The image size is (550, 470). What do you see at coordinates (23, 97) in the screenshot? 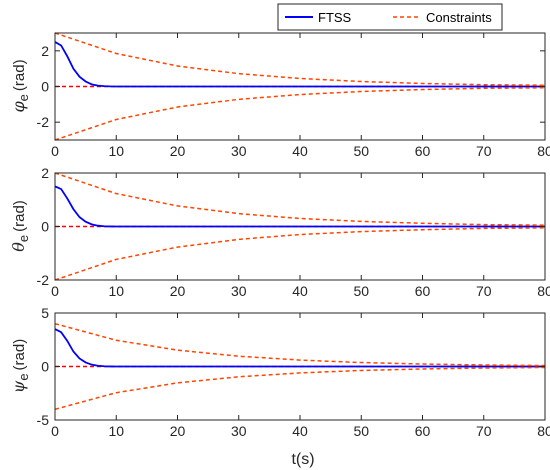
I see `ylabel-phi-sub: e` at bounding box center [23, 97].